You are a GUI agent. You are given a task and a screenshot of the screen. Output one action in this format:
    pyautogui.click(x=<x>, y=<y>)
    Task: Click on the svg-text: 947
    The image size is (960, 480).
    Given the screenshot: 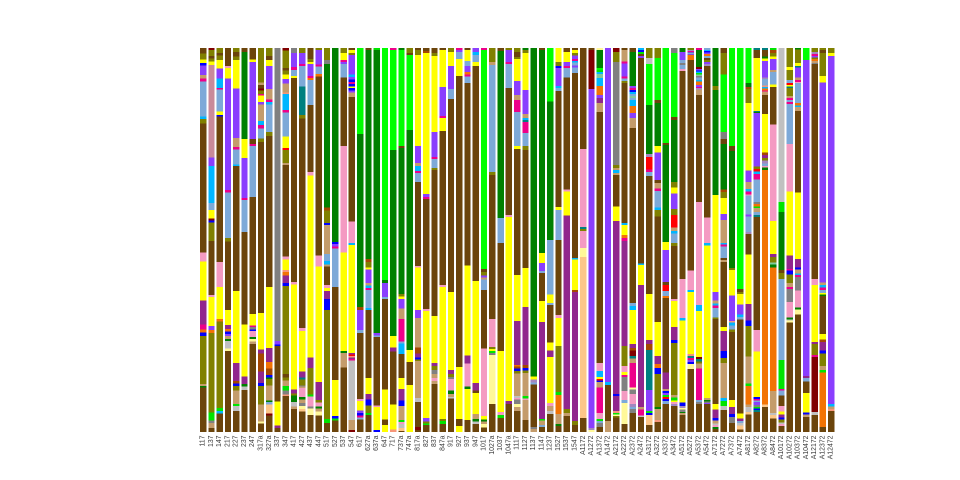 What is the action you would take?
    pyautogui.click(x=475, y=441)
    